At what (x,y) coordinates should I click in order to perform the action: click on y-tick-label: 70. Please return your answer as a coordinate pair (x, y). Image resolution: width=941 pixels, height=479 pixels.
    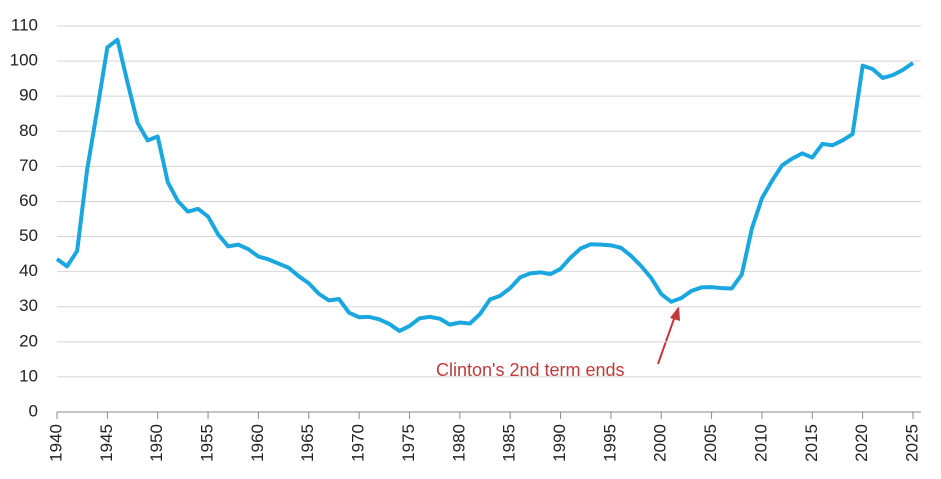
    Looking at the image, I should click on (28, 165).